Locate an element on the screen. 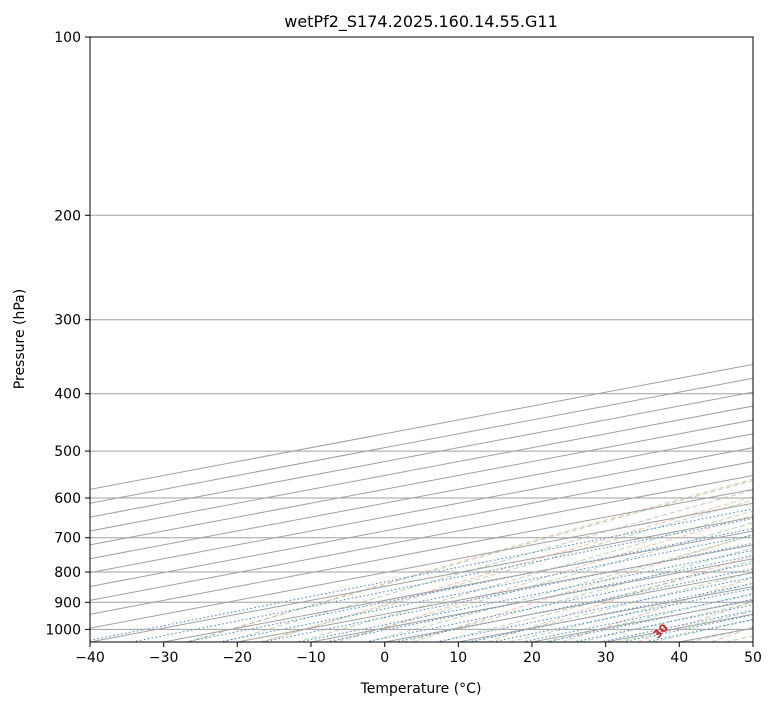 The height and width of the screenshot is (708, 775). y-tick-label: 100 is located at coordinates (67, 38).